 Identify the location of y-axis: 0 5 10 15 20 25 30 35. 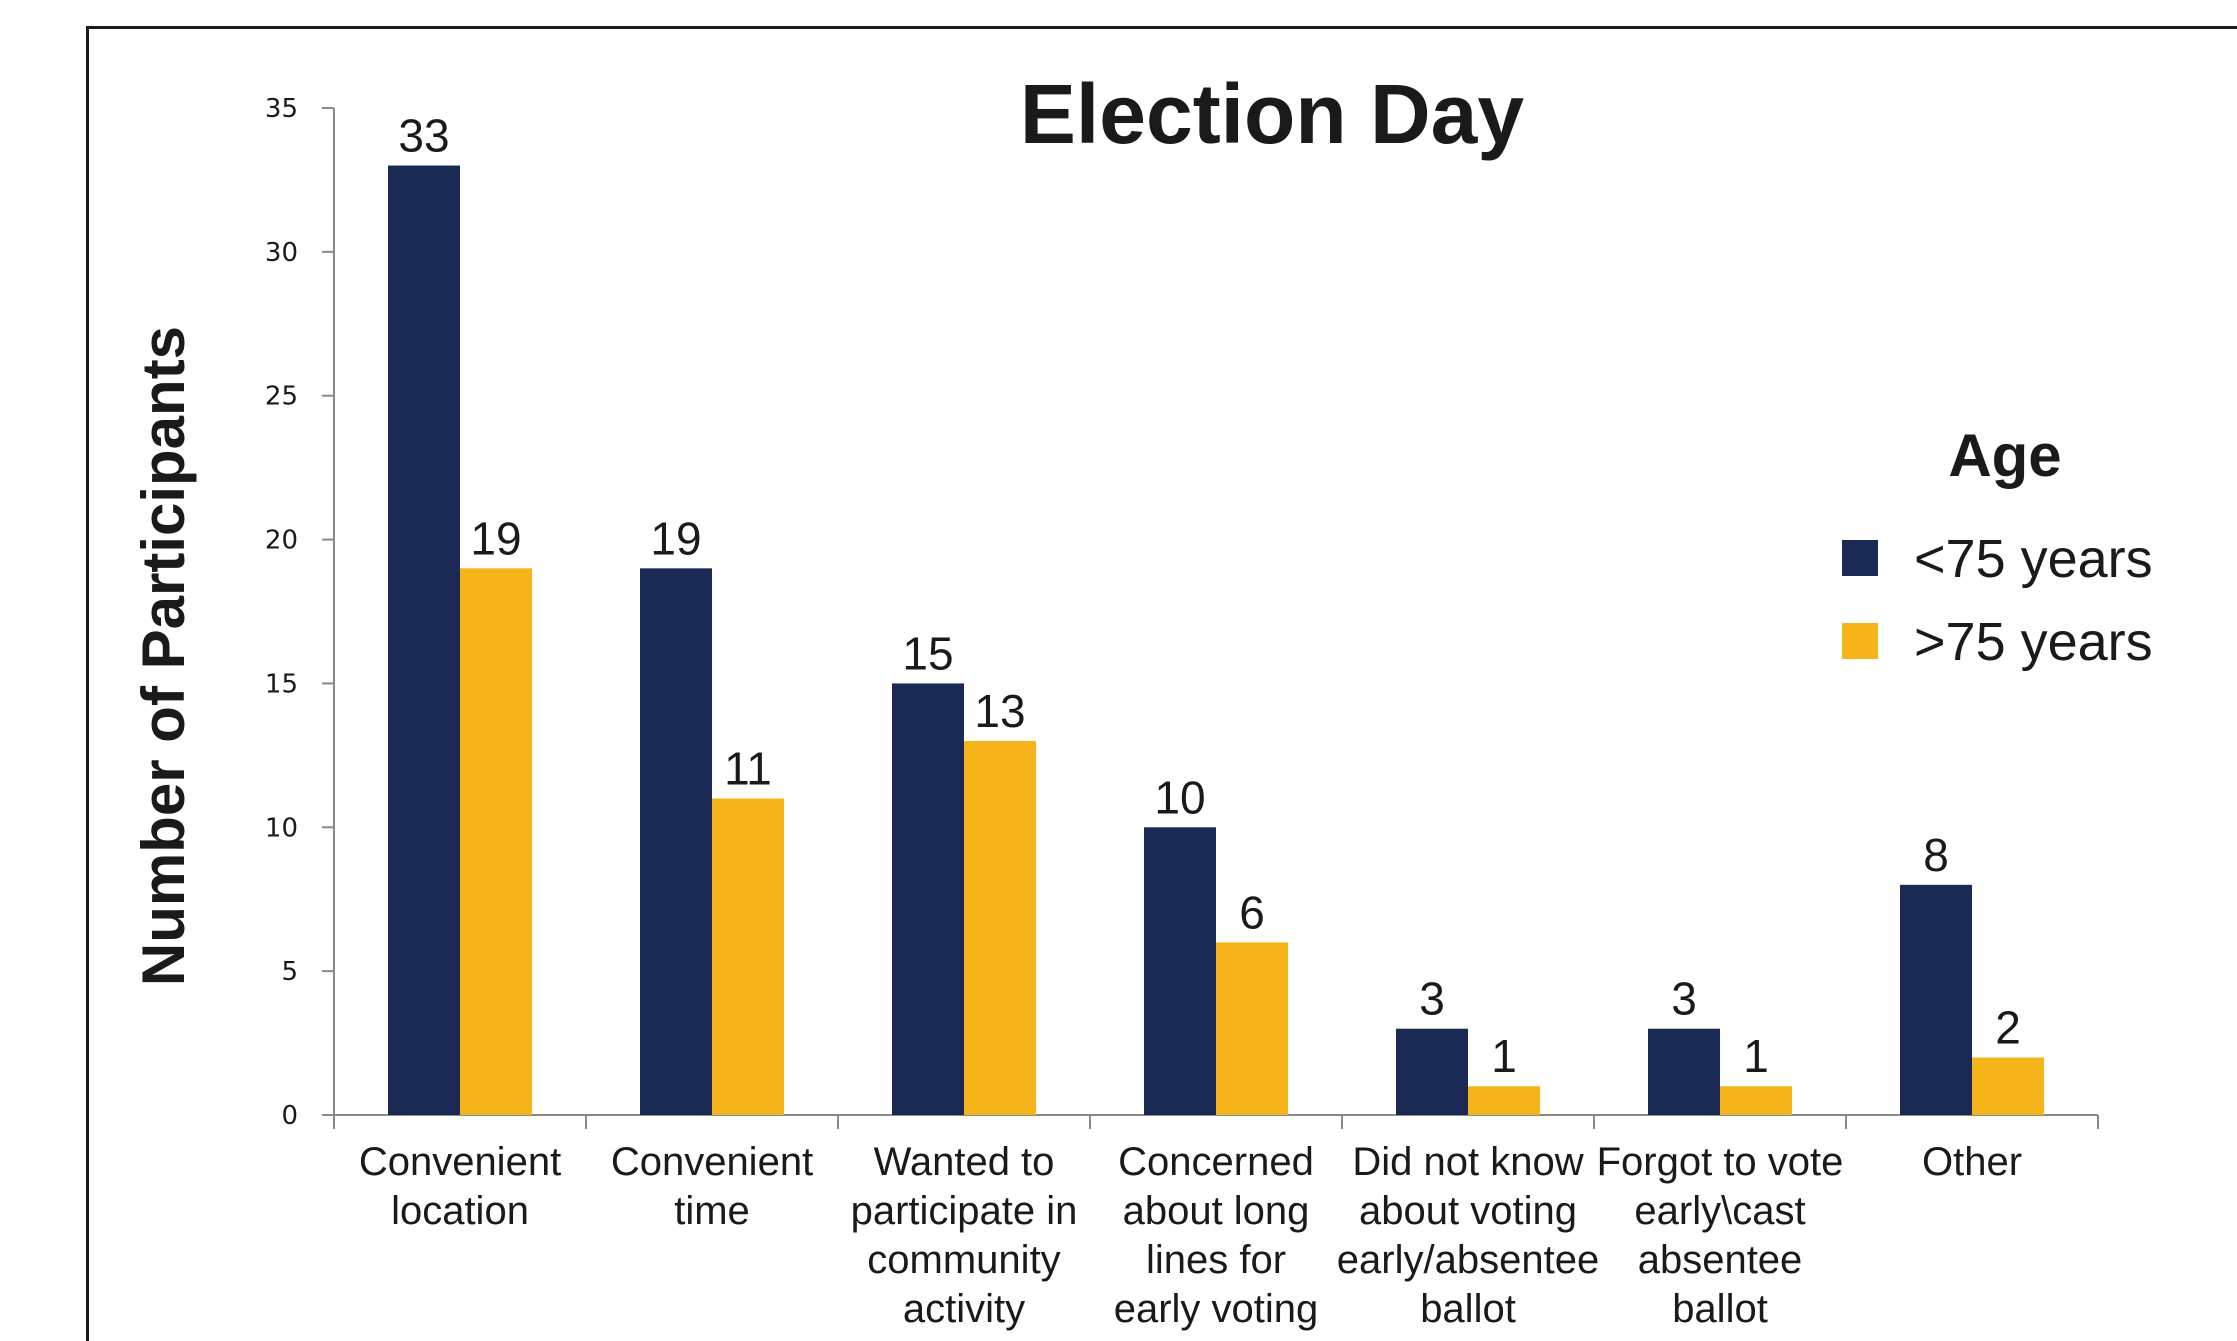
(300, 612).